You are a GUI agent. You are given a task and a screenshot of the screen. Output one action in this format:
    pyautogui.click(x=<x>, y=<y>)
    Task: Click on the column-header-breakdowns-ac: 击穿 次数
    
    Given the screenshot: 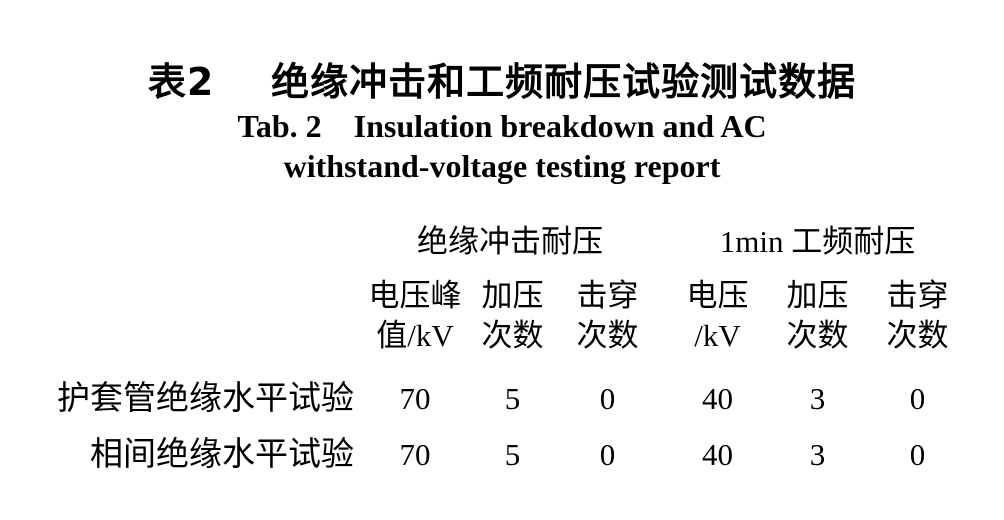 What is the action you would take?
    pyautogui.click(x=917, y=316)
    